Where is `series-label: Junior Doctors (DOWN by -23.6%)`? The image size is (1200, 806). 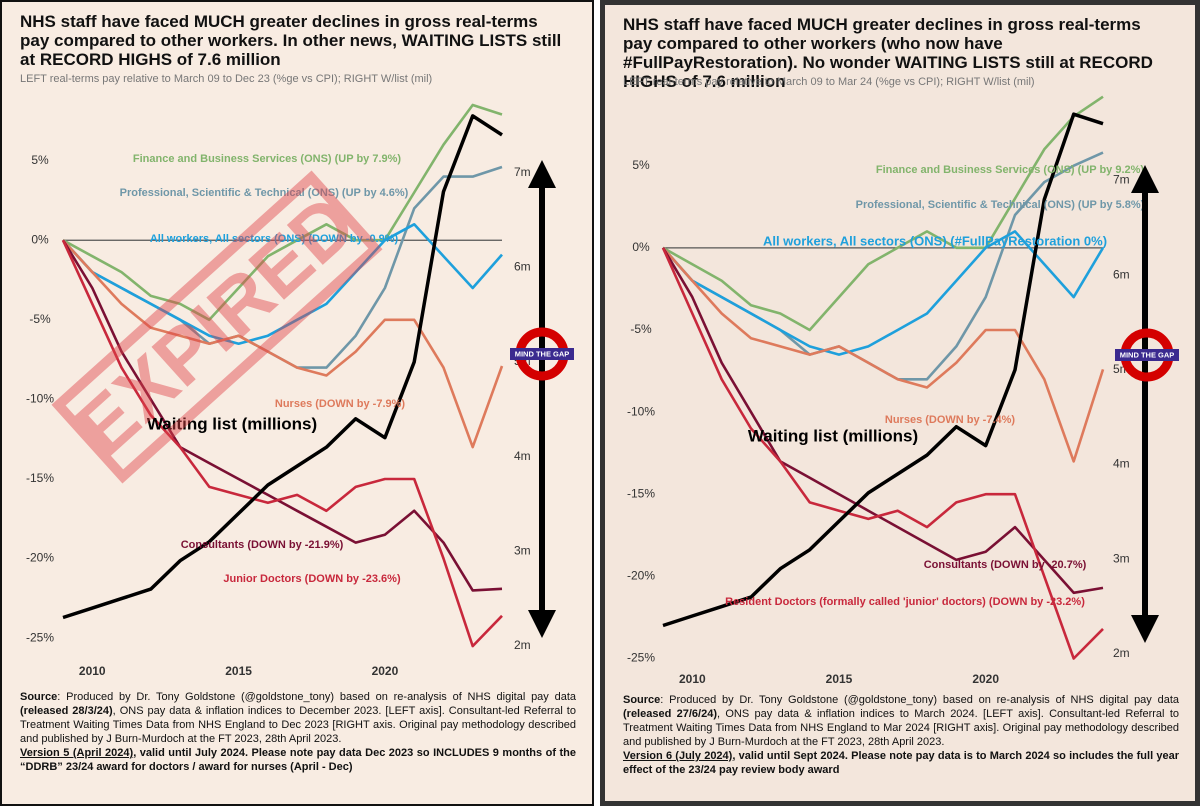
series-label: Junior Doctors (DOWN by -23.6%) is located at coordinates (312, 579).